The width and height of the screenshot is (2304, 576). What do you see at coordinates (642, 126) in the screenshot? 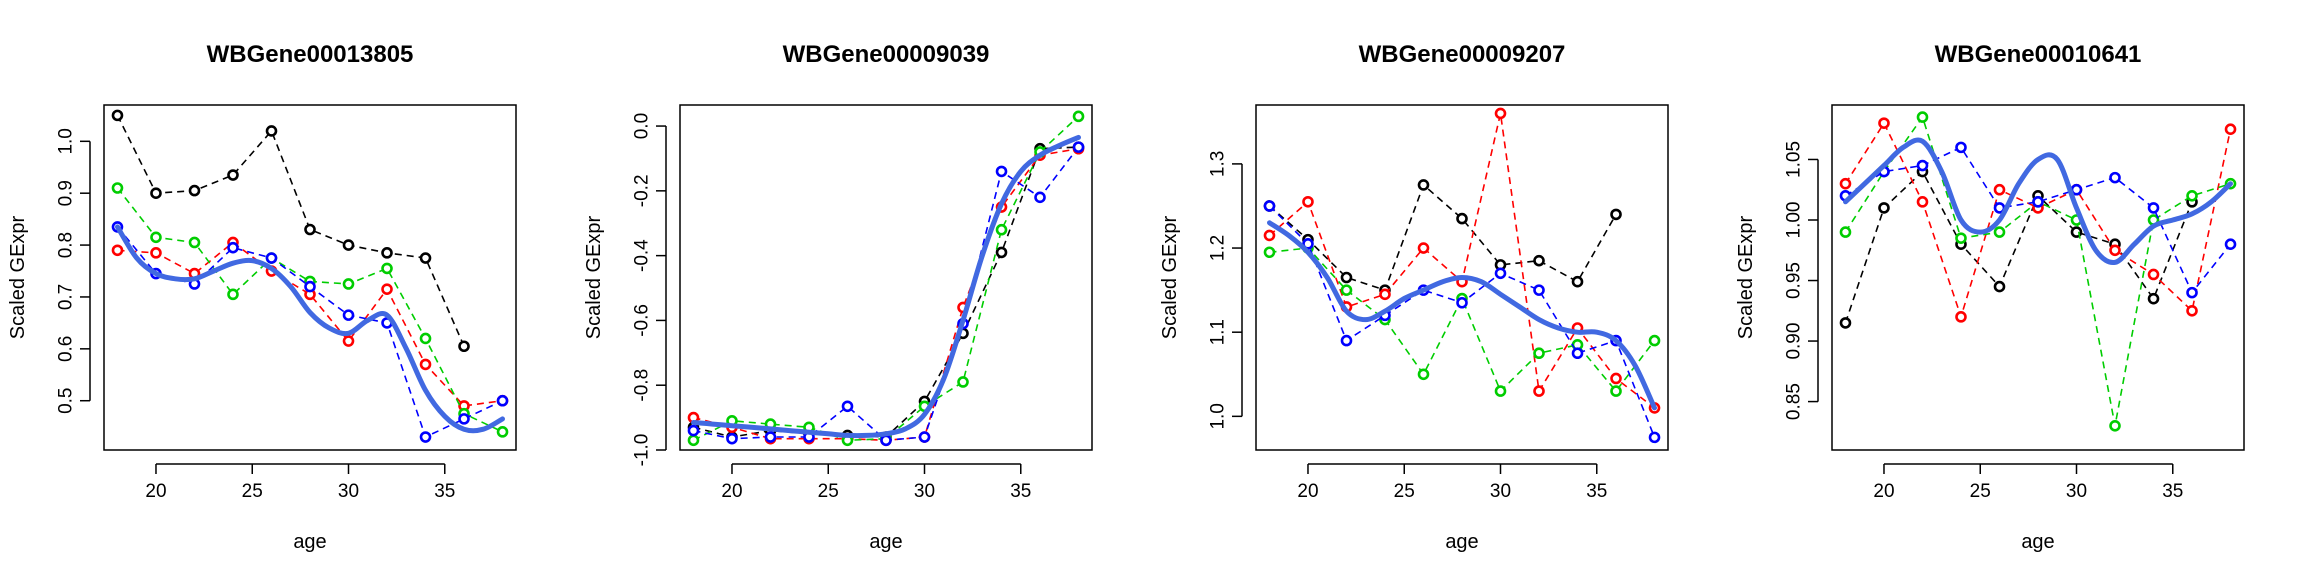
I see `y-tick-label: 0.0` at bounding box center [642, 126].